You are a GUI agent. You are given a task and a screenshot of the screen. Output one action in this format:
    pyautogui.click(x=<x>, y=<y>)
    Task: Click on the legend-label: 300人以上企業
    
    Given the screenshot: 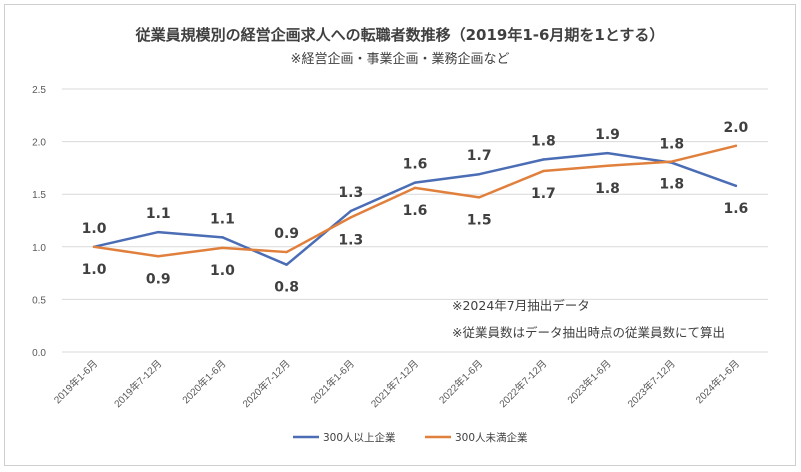 What is the action you would take?
    pyautogui.click(x=359, y=437)
    